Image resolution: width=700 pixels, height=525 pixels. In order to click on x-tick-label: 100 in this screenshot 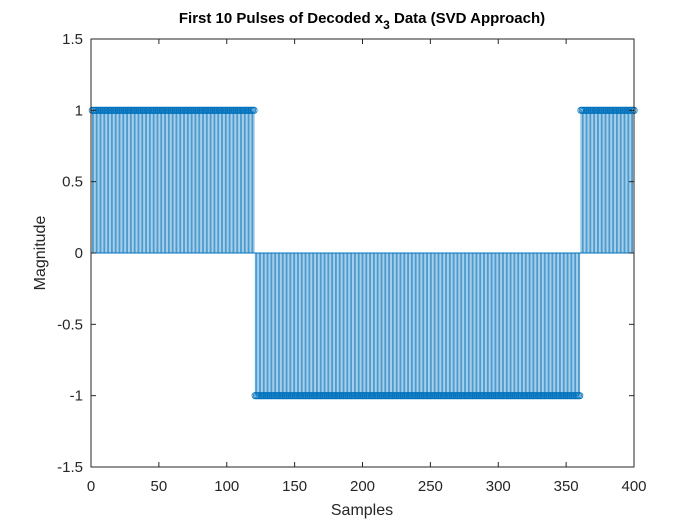, I will do `click(226, 486)`.